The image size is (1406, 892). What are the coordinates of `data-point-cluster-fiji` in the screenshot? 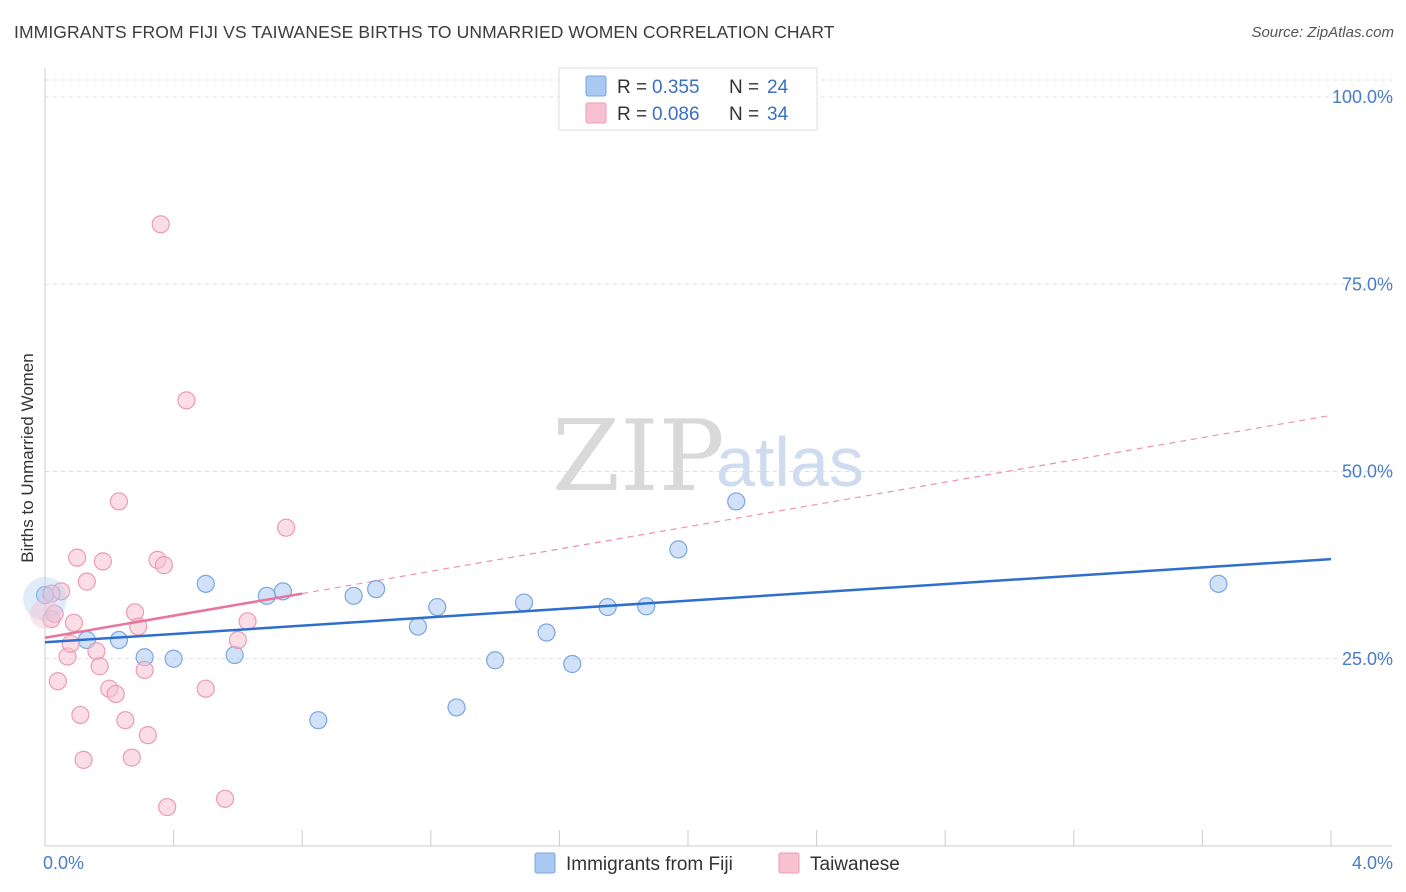 It's located at (45, 598).